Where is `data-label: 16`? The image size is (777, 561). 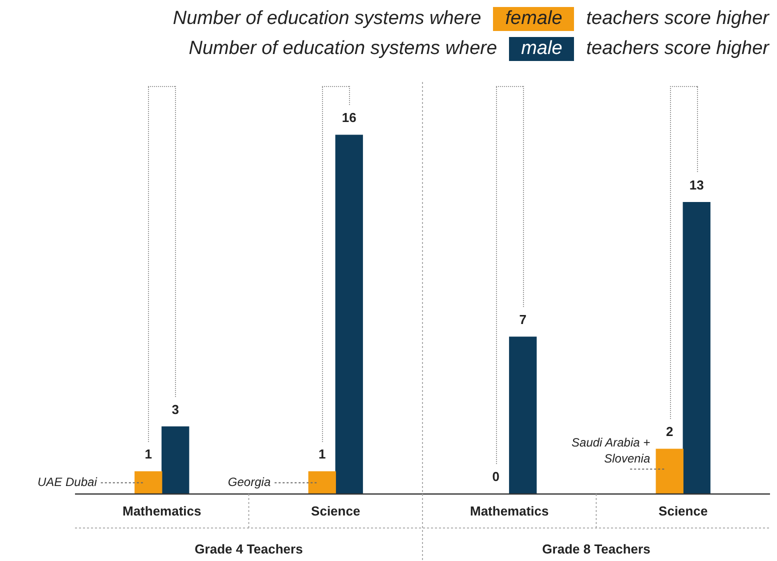 data-label: 16 is located at coordinates (349, 118).